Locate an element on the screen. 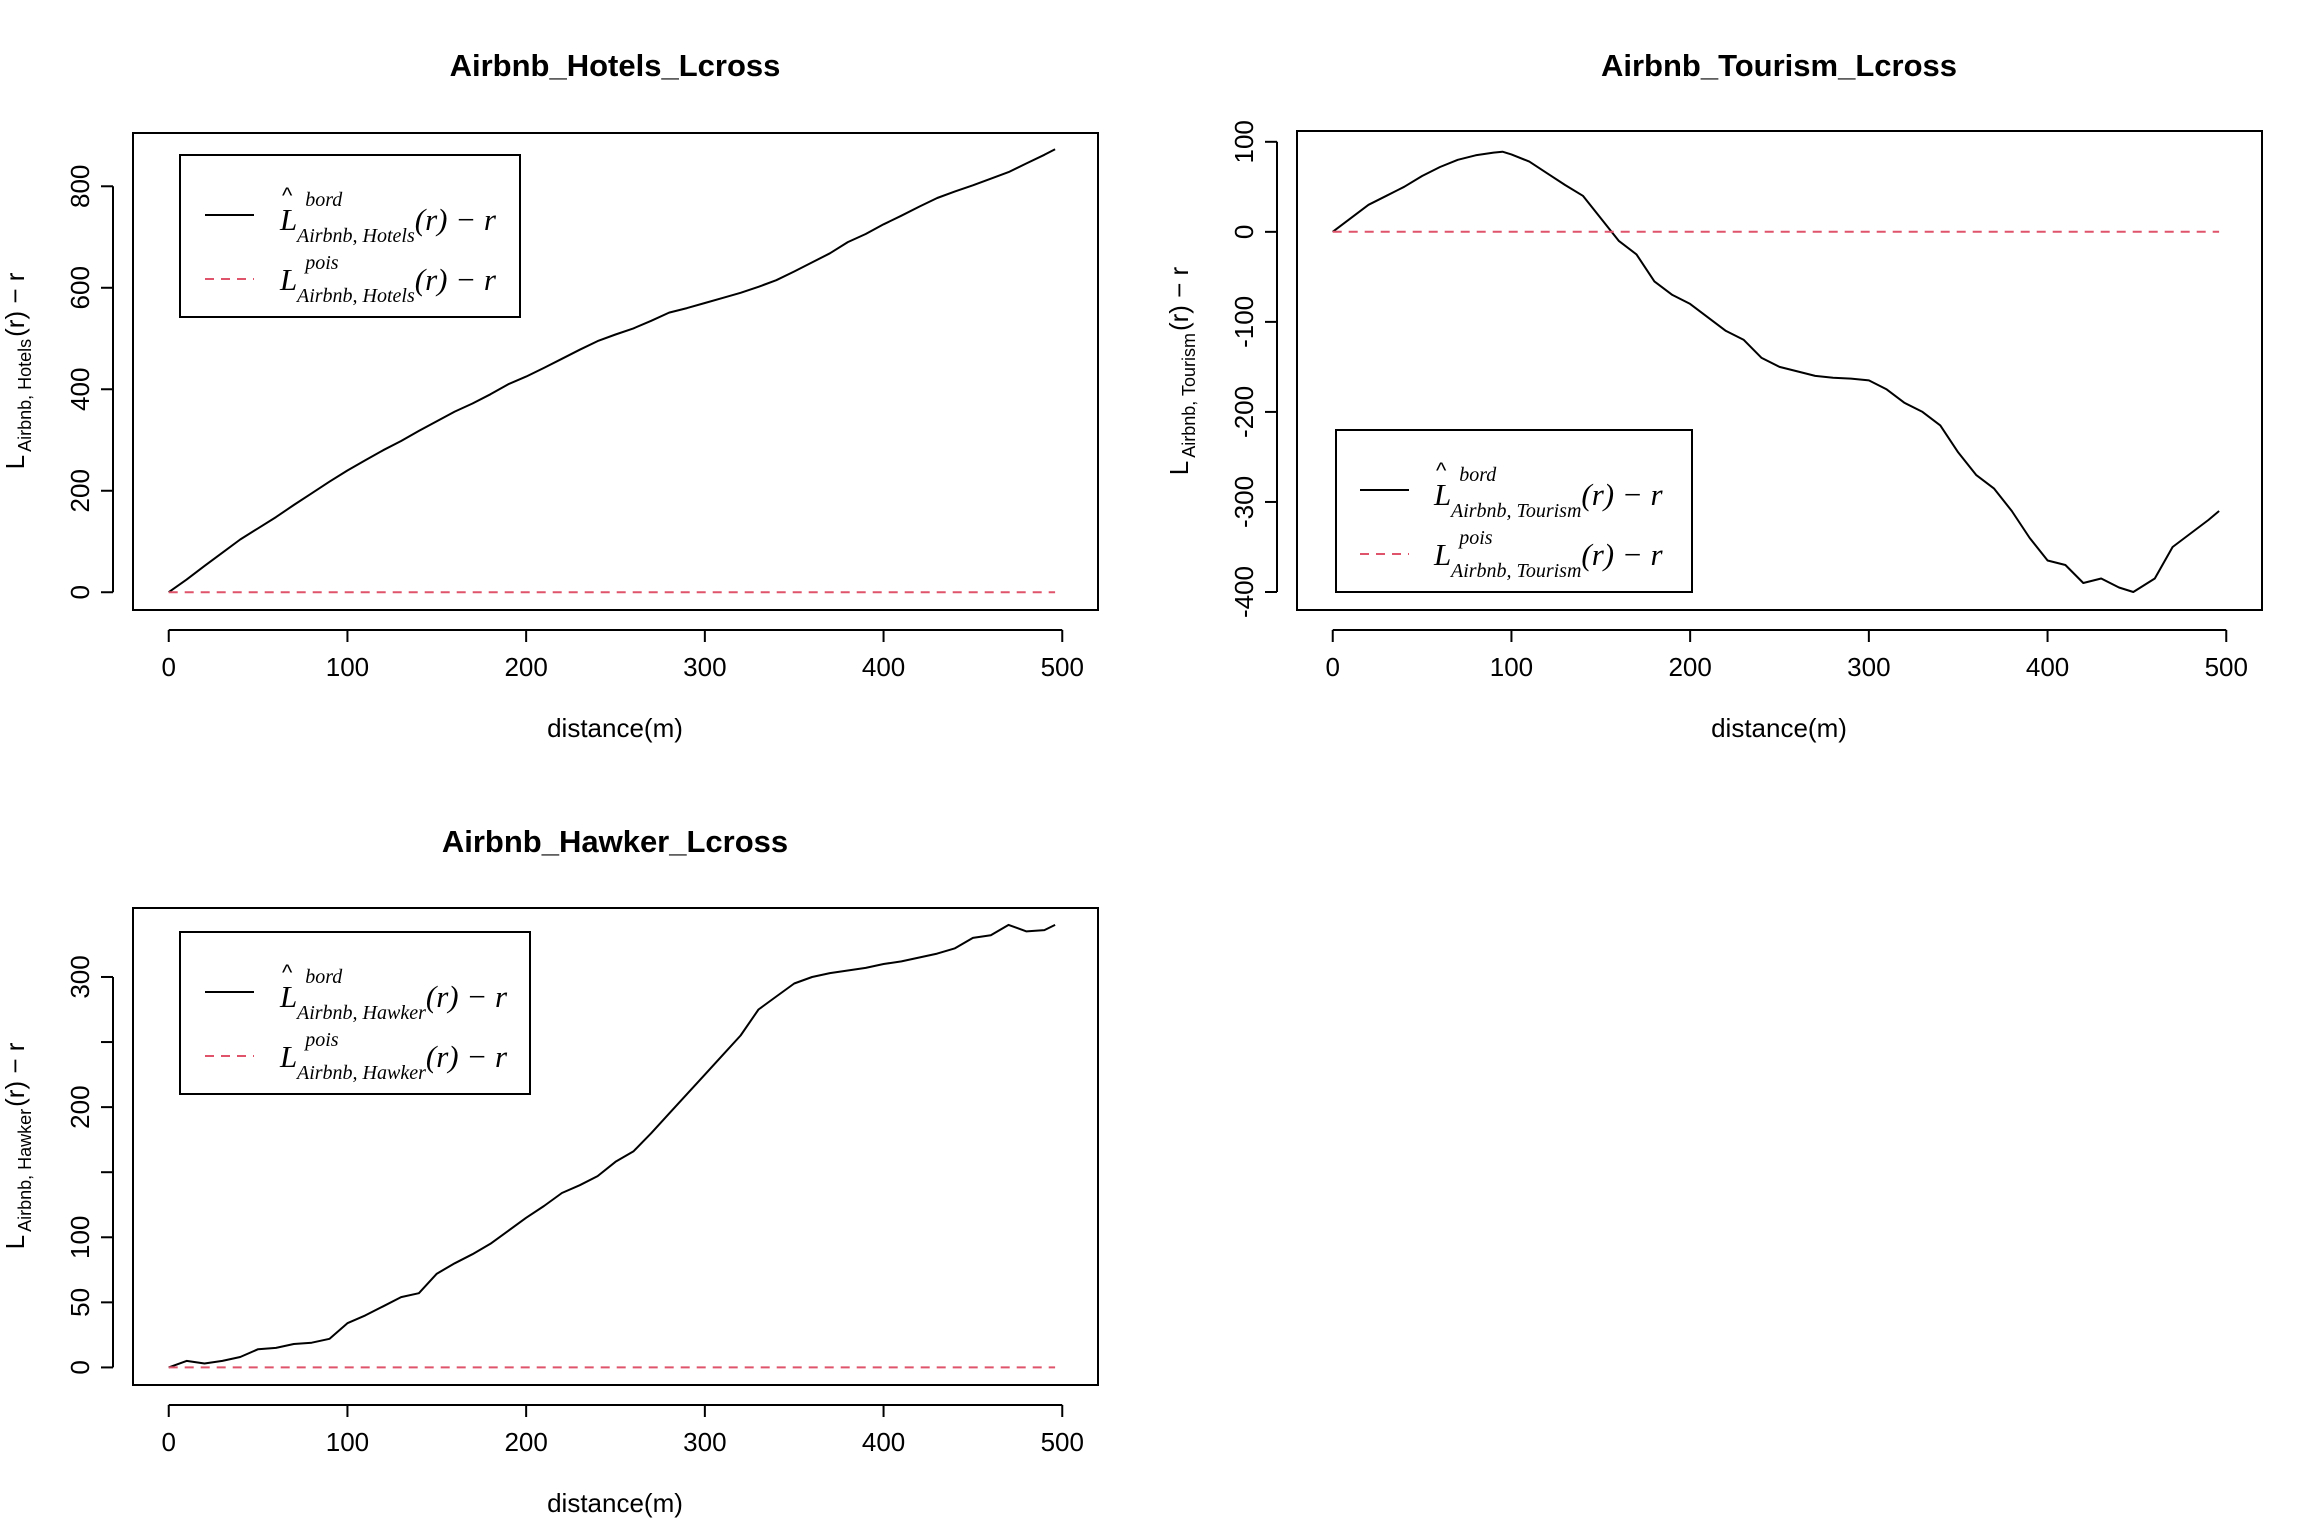  y-tick-label: -100 is located at coordinates (1244, 322).